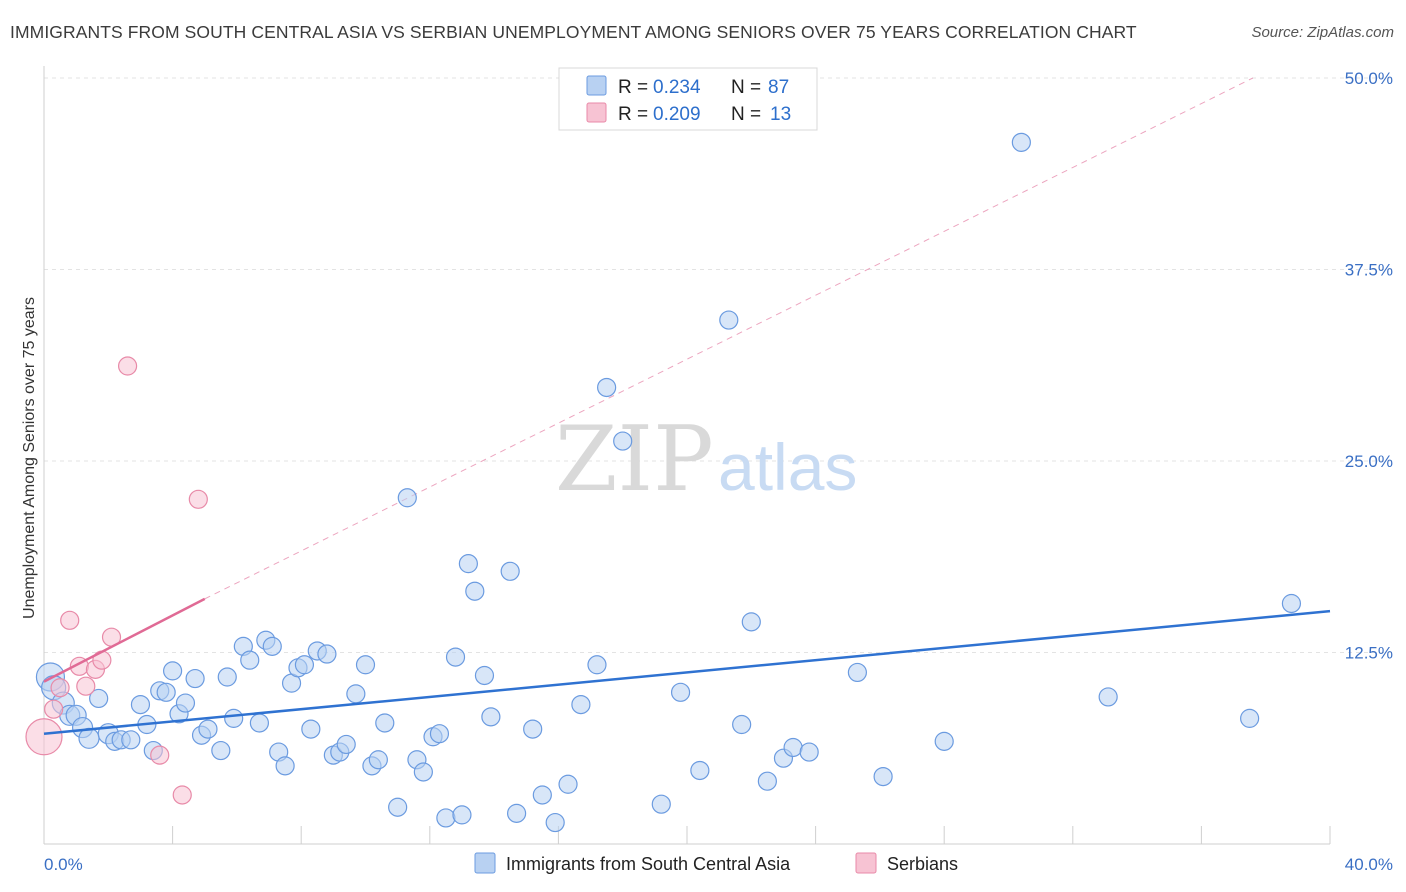  I want to click on y-axis-label: Unemployment Among Seniors over 75 years, so click(29, 458).